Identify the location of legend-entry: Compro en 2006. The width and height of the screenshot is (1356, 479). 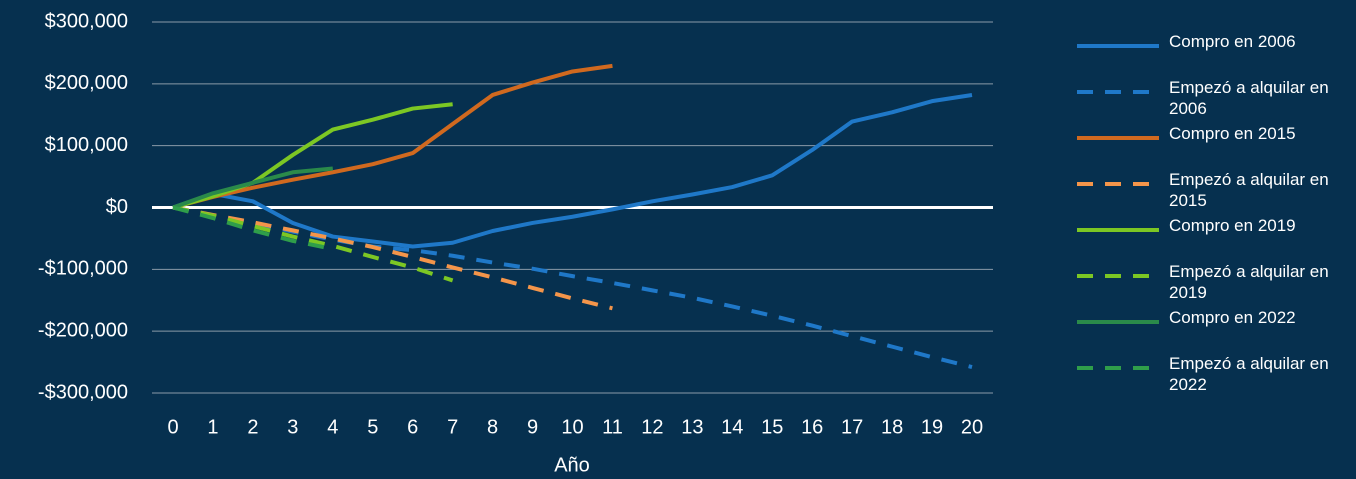
(1202, 52).